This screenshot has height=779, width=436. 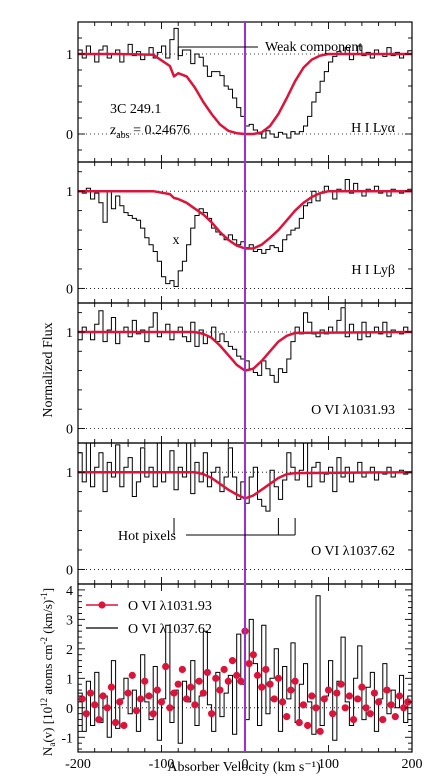 What do you see at coordinates (52, 745) in the screenshot?
I see `ylabel-sub: a` at bounding box center [52, 745].